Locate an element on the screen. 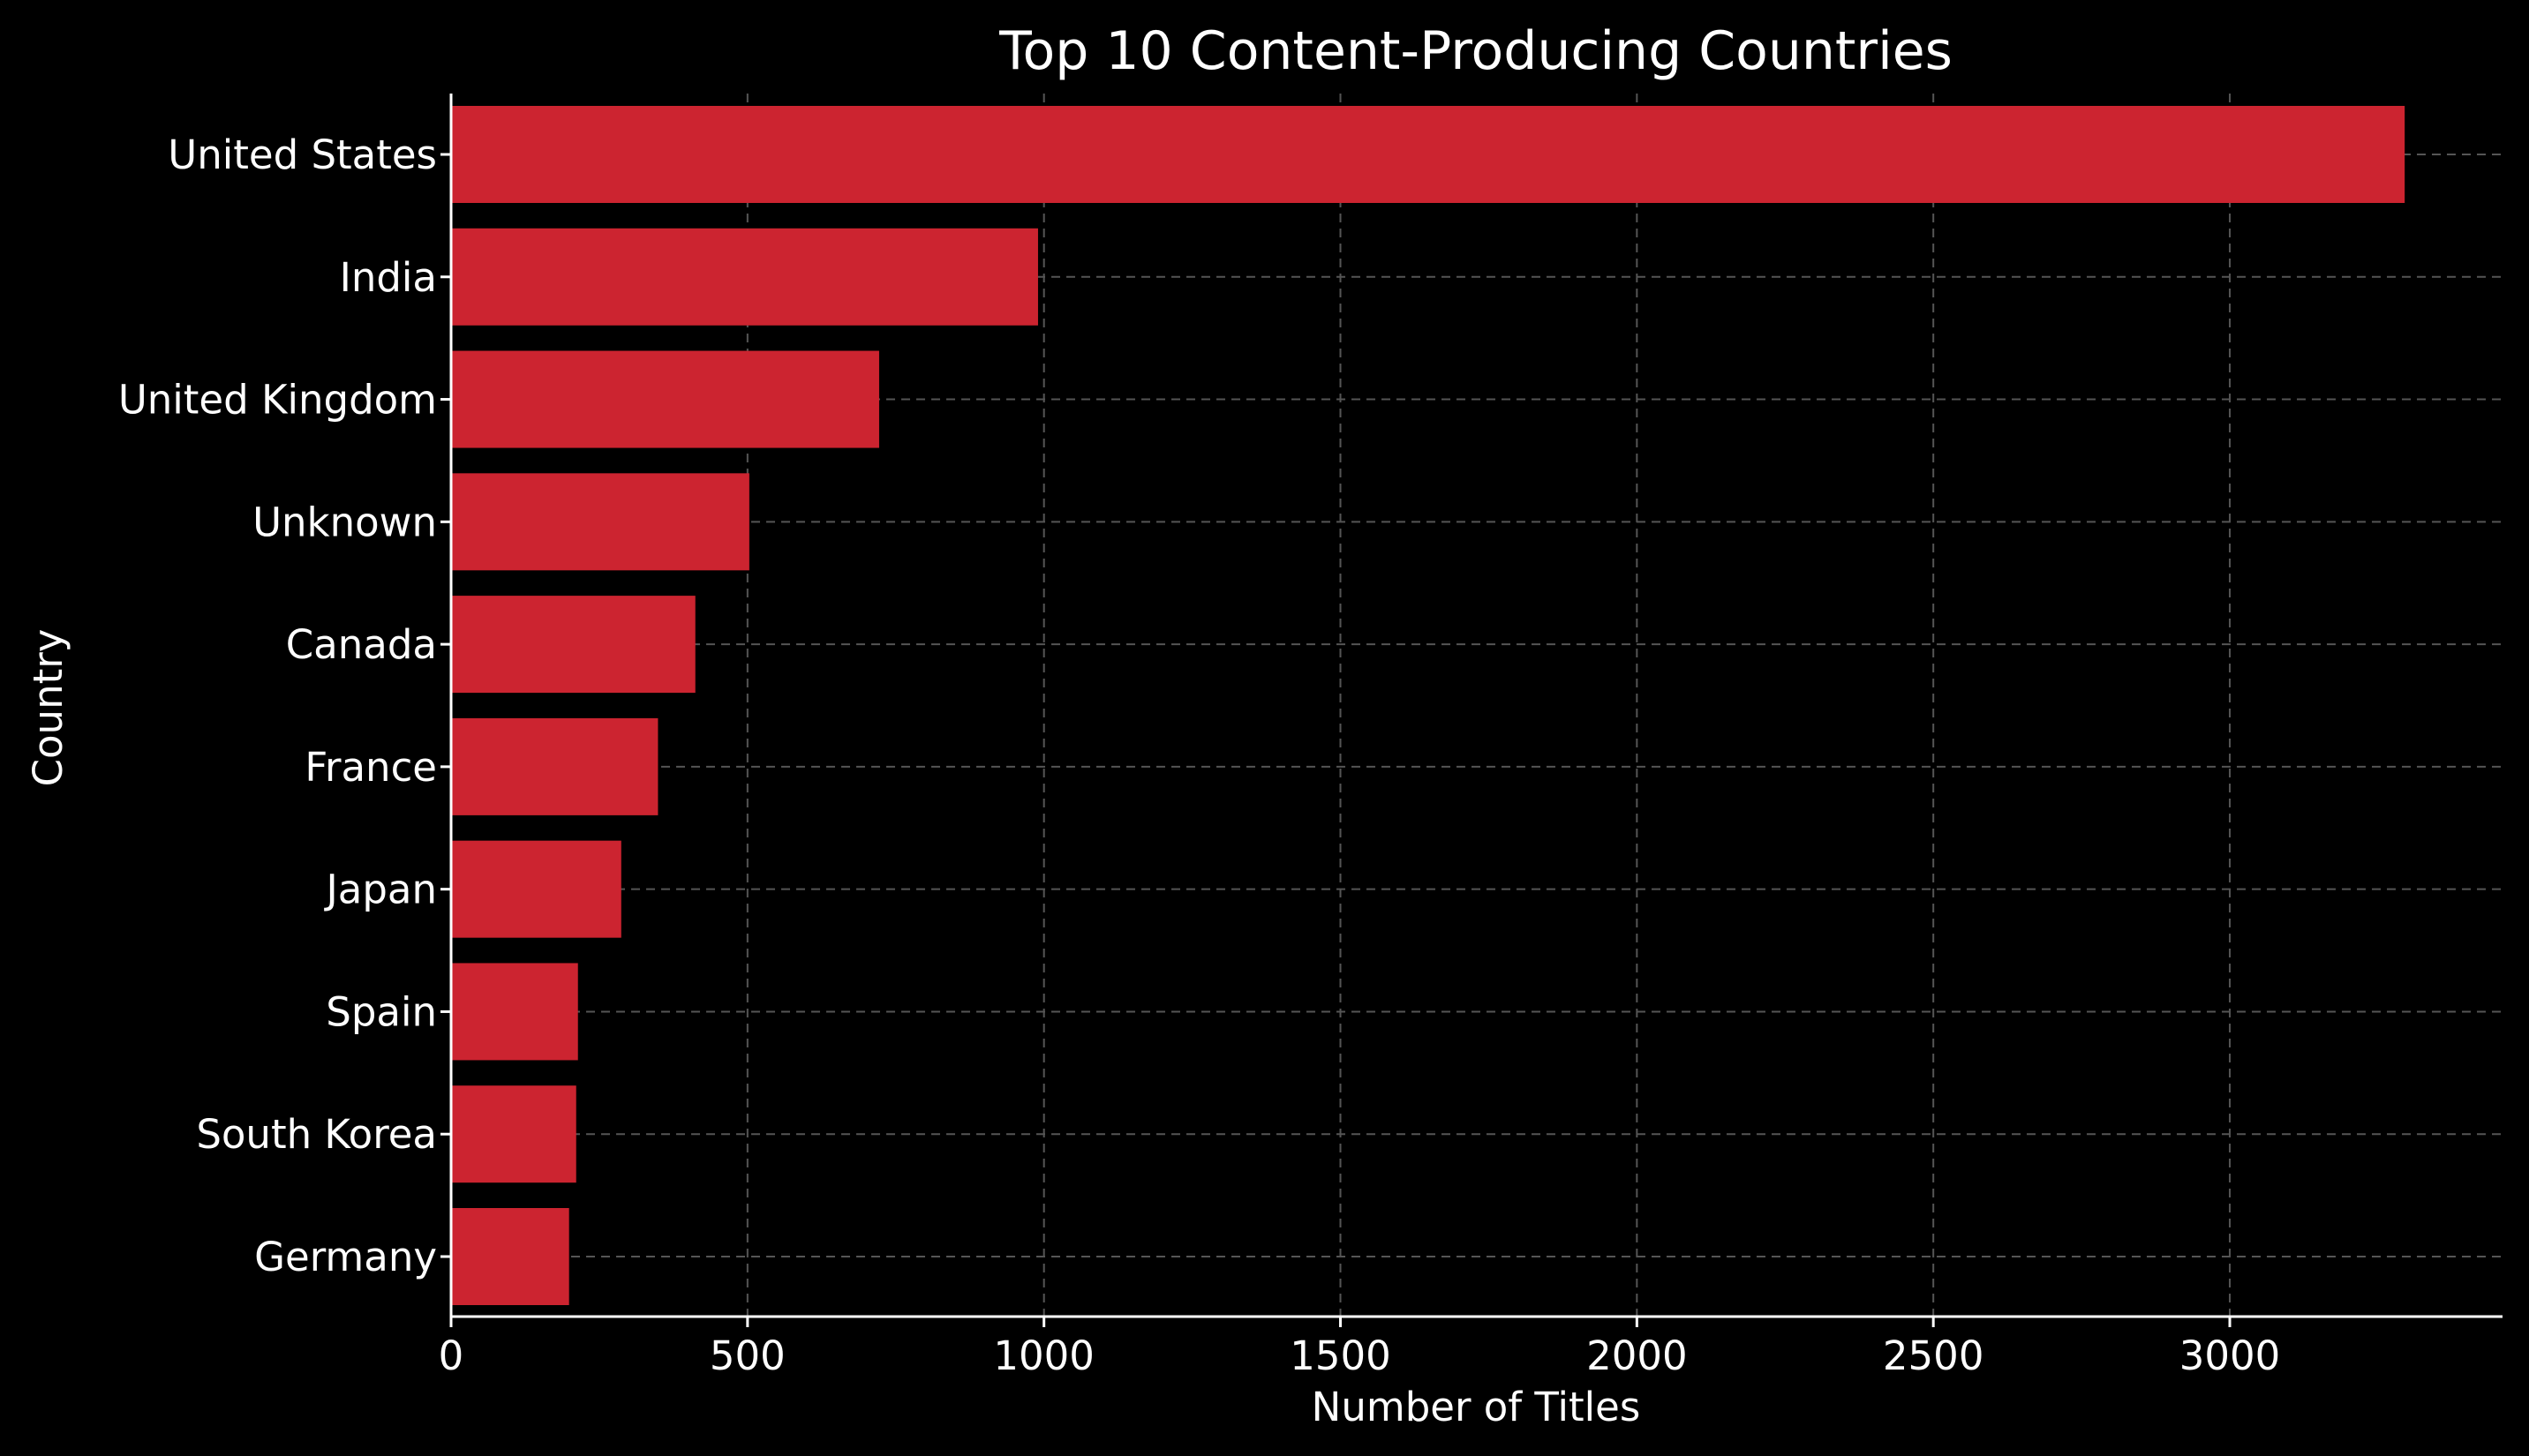 The width and height of the screenshot is (2529, 1456). bar-south-korea is located at coordinates (513, 1134).